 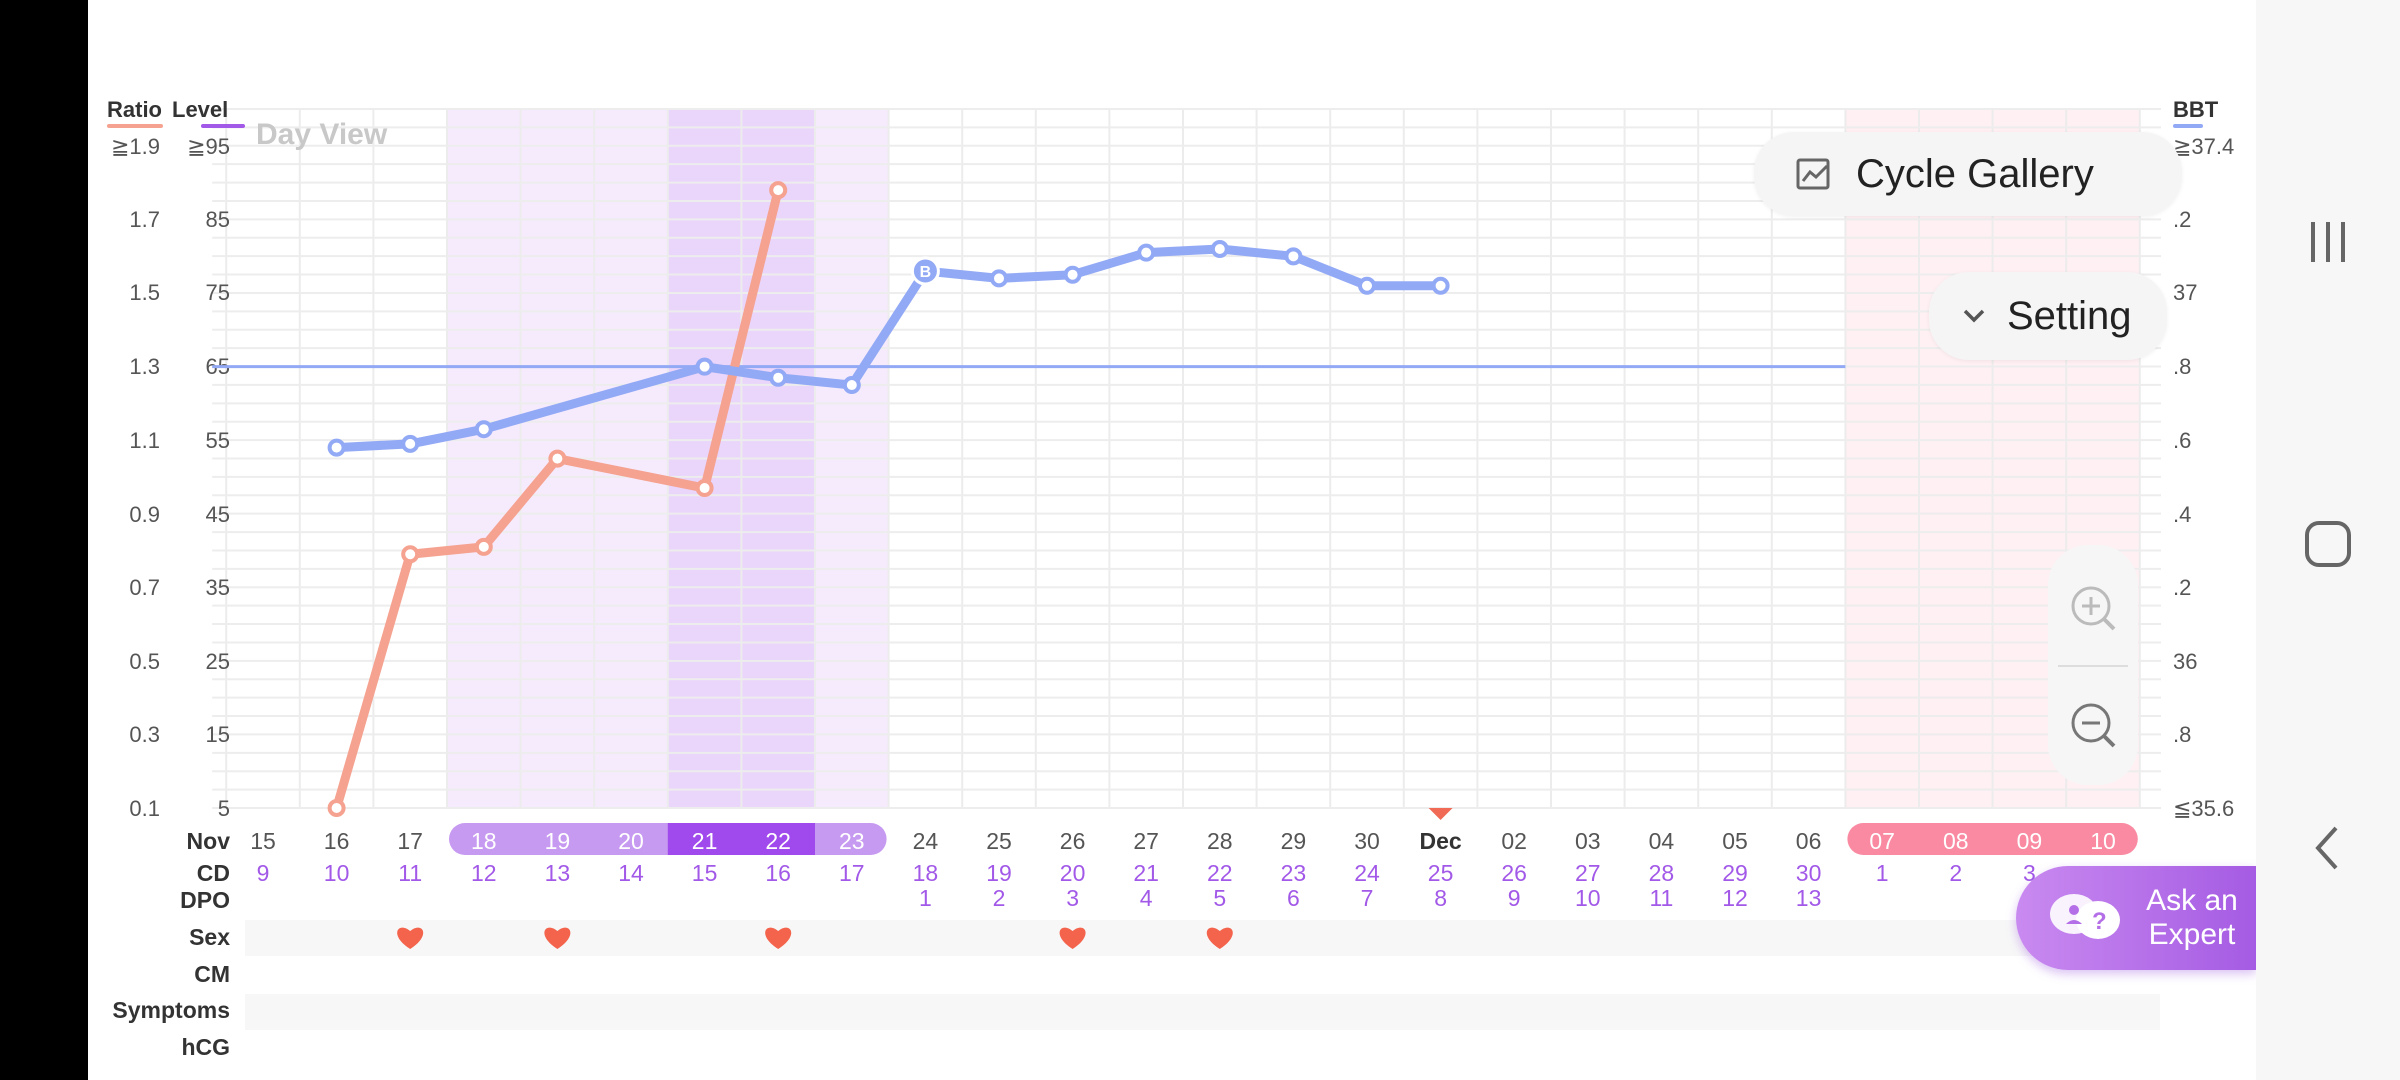 What do you see at coordinates (2203, 146) in the screenshot?
I see `bbt-tick-label: ≧37.4` at bounding box center [2203, 146].